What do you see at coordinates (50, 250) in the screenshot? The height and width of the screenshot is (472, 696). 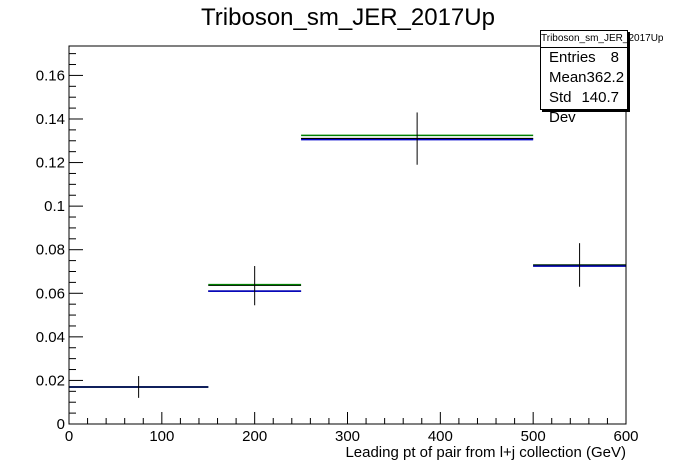 I see `y-tick-label: 0.08` at bounding box center [50, 250].